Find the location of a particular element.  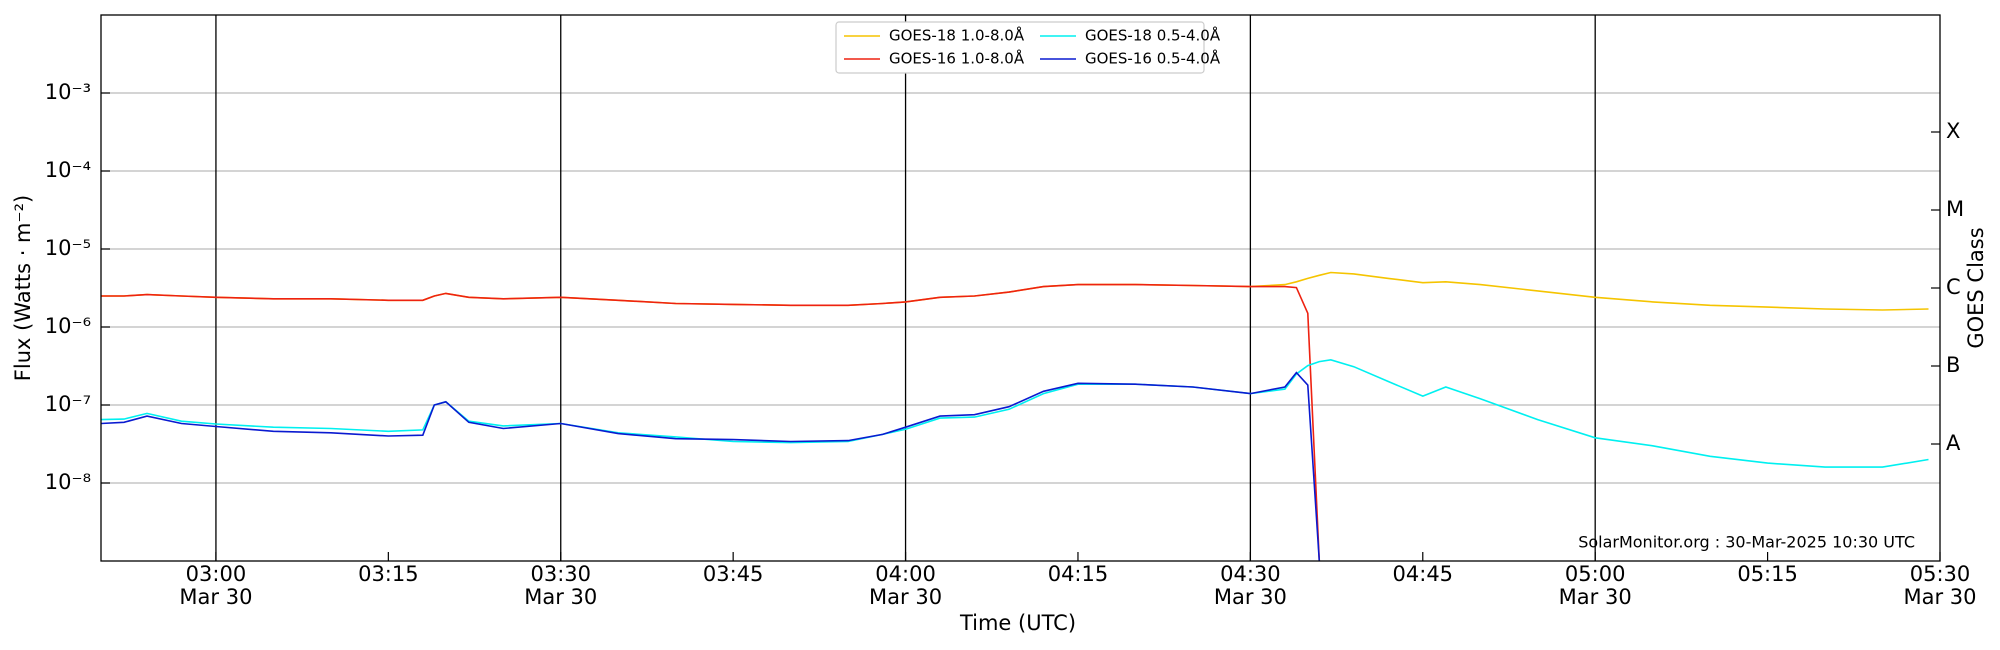

legend-label: GOES-18 0.5-4.0Å is located at coordinates (1153, 35).